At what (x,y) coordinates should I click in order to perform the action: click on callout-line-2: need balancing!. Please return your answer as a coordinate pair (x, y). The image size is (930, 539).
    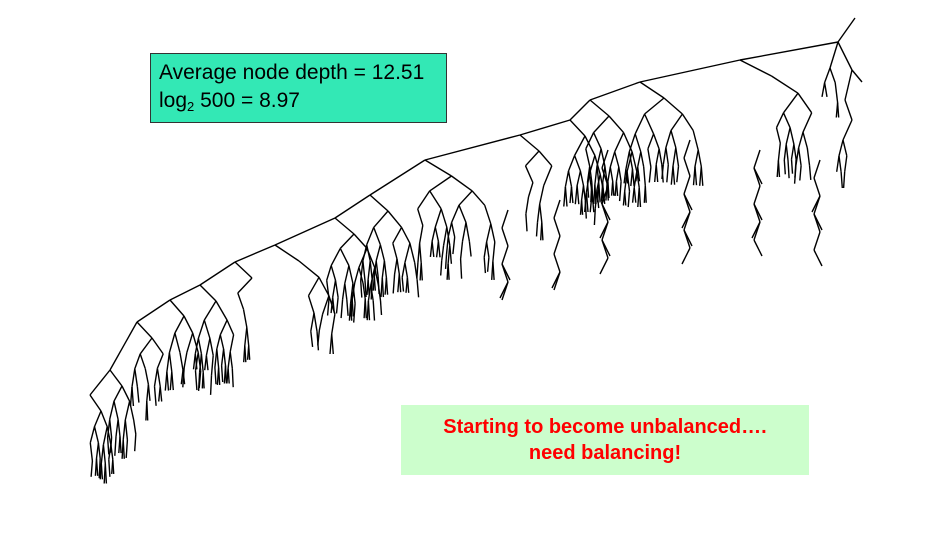
    Looking at the image, I should click on (605, 453).